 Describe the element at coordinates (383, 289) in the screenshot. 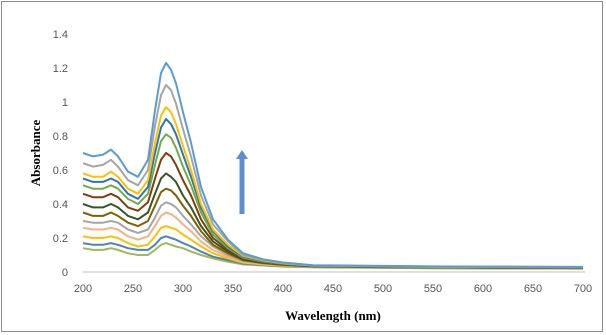

I see `x-tick-label: 500` at that location.